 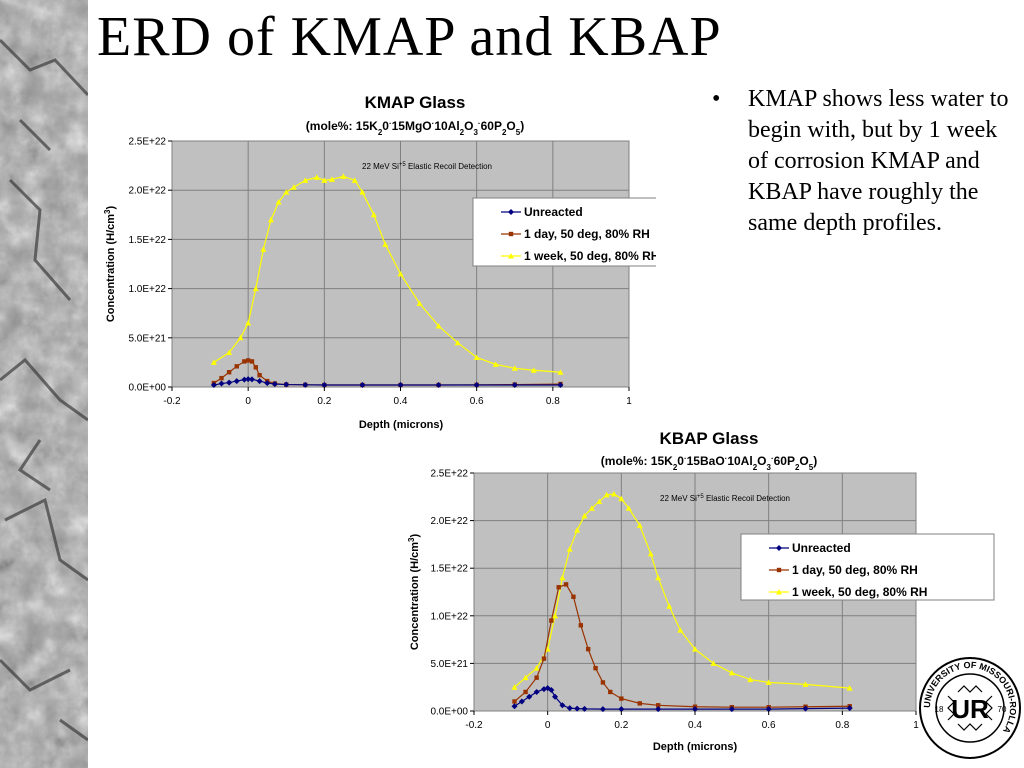 I want to click on x-tick-label: -0.2, so click(x=172, y=401).